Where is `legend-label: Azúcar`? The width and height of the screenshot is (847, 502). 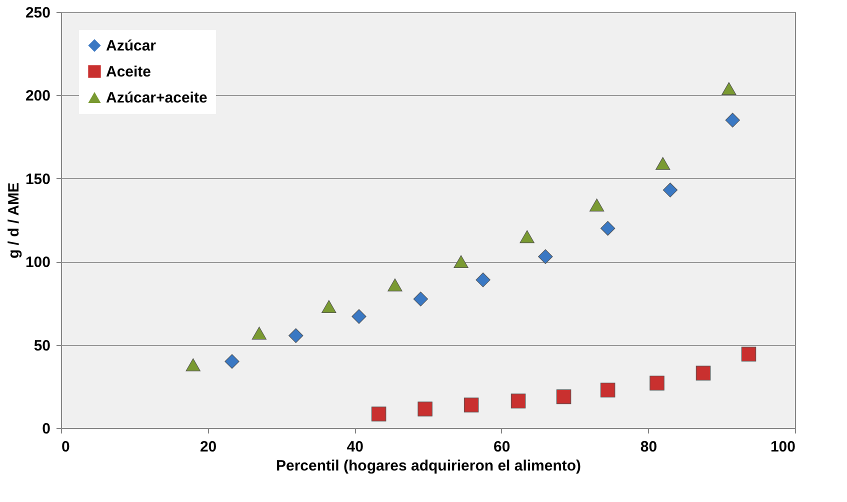 legend-label: Azúcar is located at coordinates (131, 46).